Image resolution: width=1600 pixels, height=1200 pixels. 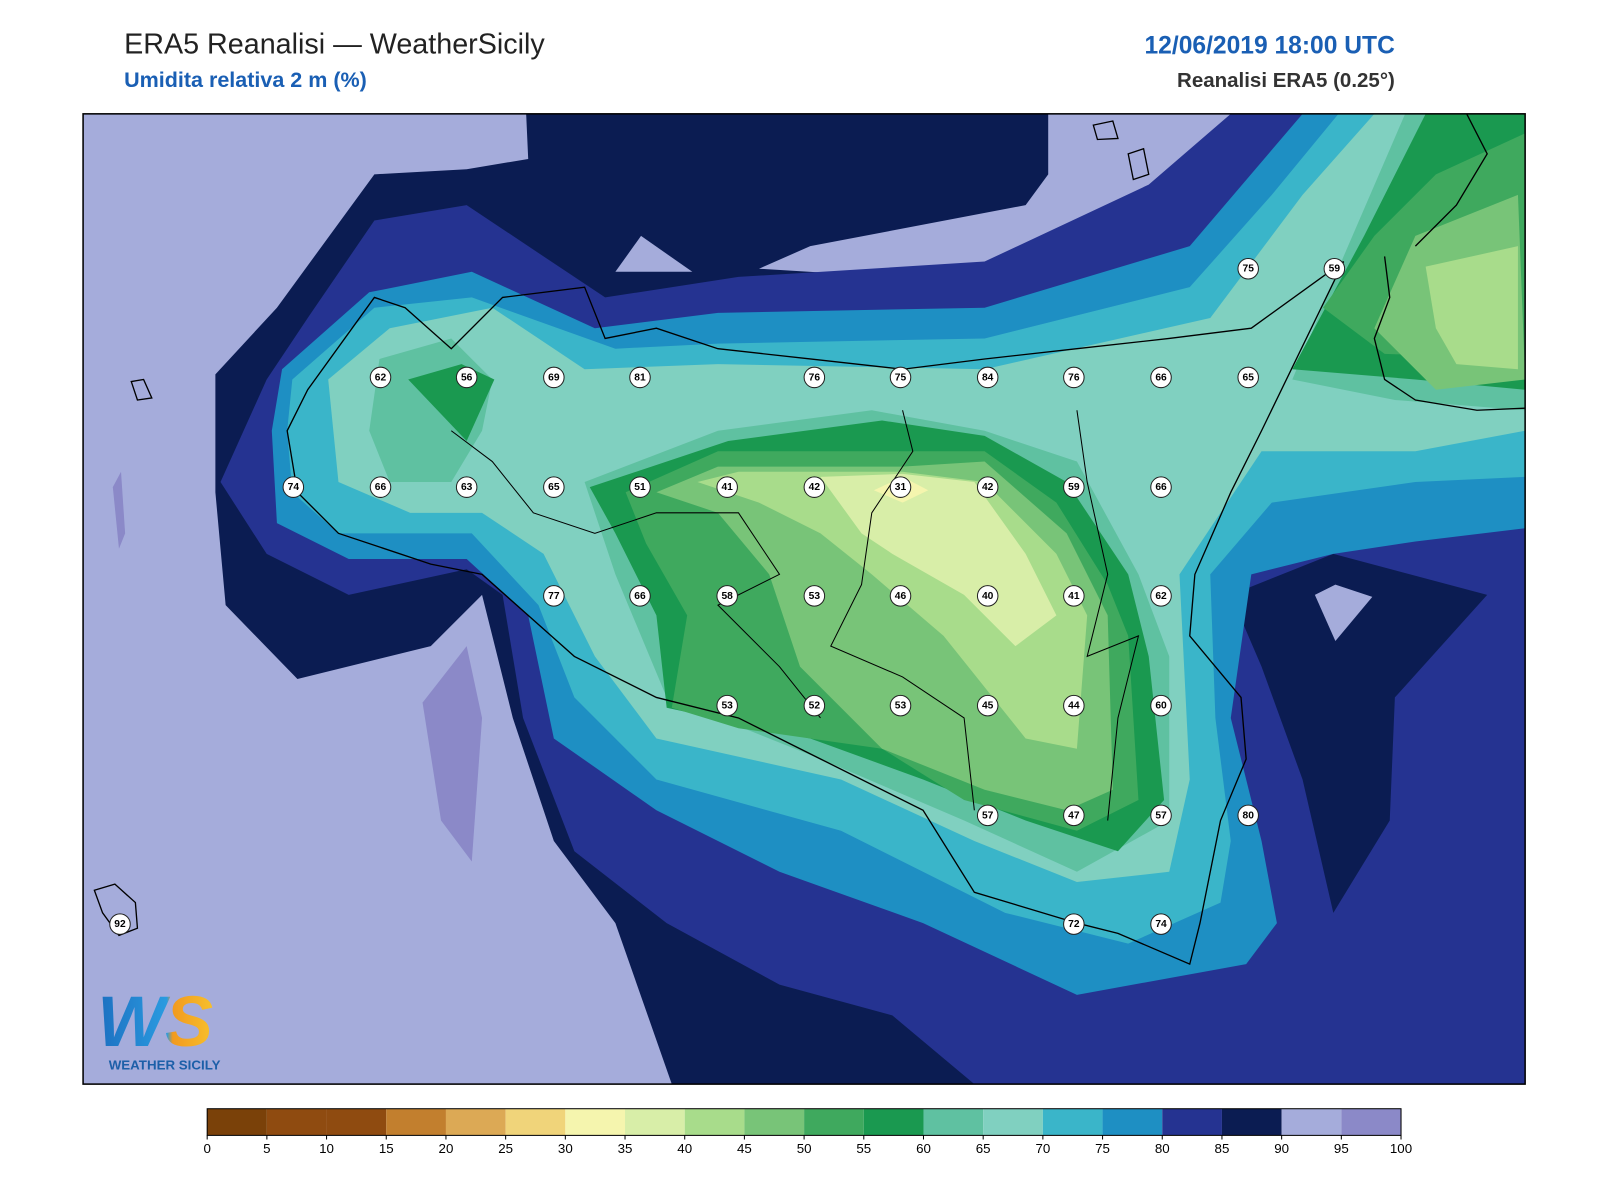 I want to click on station-value: 51, so click(x=640, y=487).